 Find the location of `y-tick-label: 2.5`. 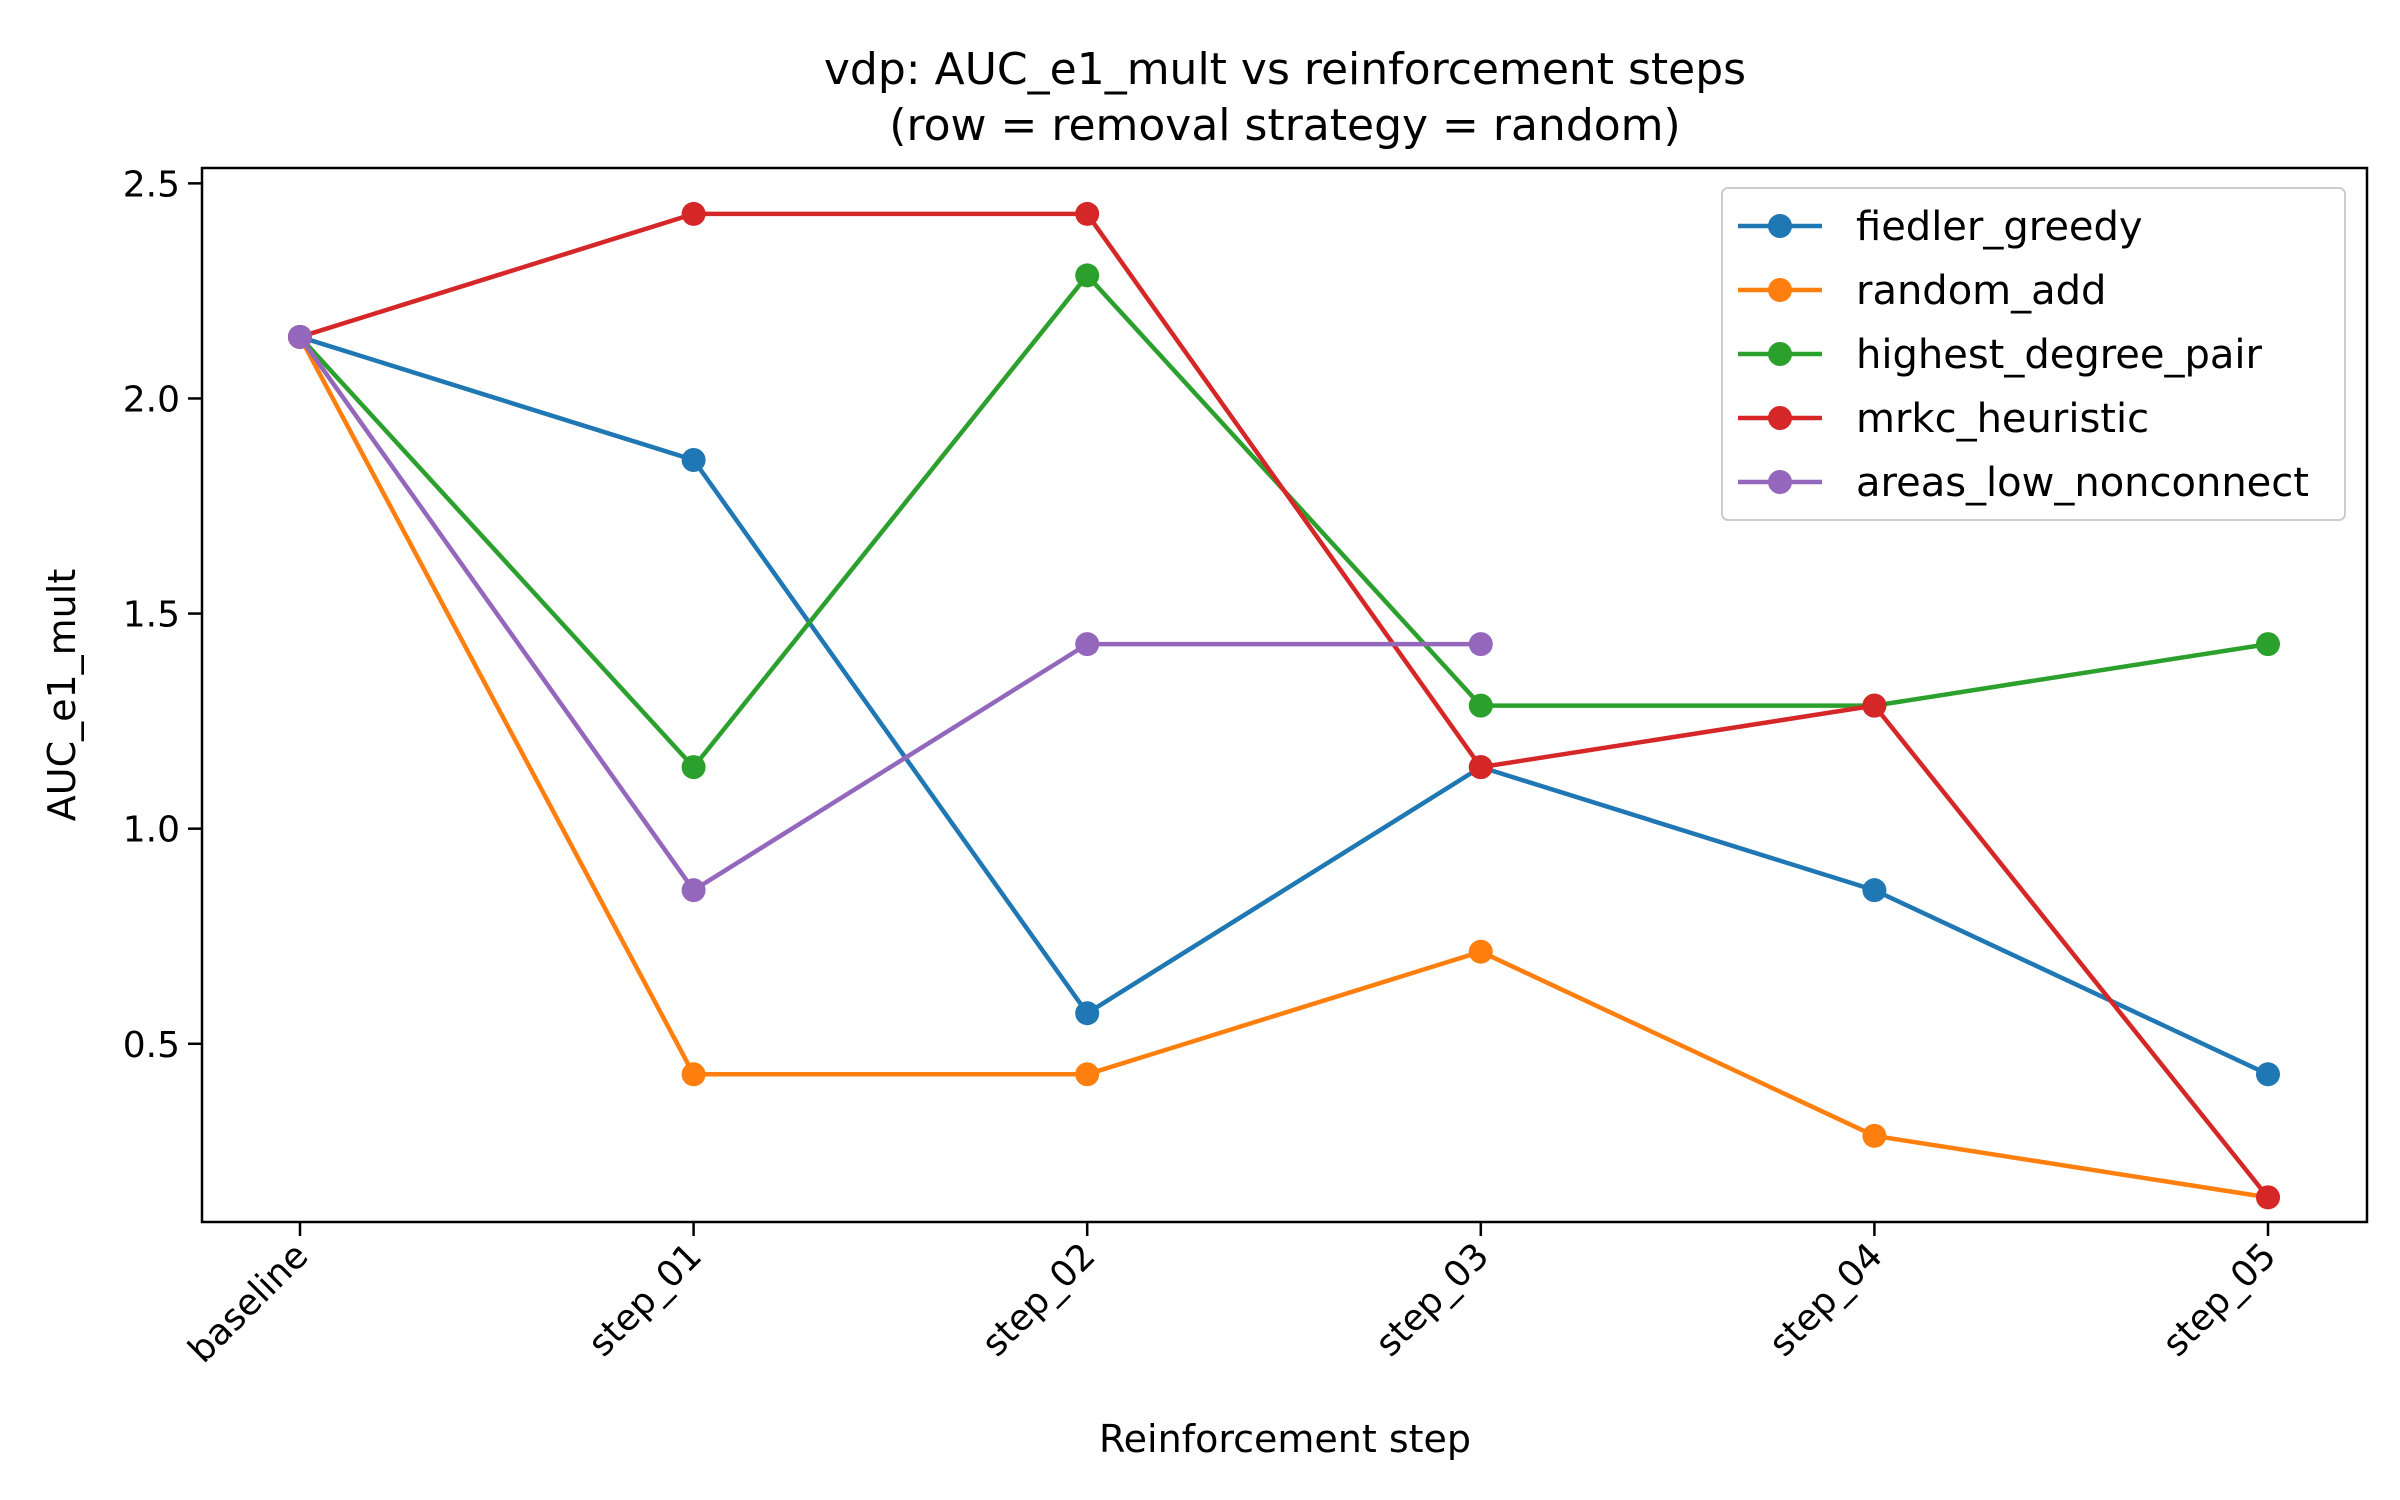

y-tick-label: 2.5 is located at coordinates (151, 184).